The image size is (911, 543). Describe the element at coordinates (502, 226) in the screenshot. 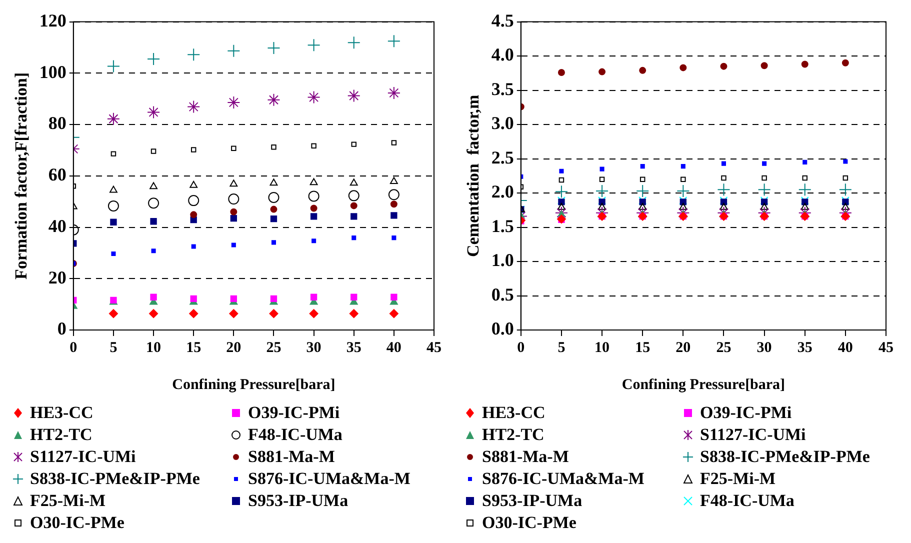

I see `y-tick-label: 1.5` at that location.